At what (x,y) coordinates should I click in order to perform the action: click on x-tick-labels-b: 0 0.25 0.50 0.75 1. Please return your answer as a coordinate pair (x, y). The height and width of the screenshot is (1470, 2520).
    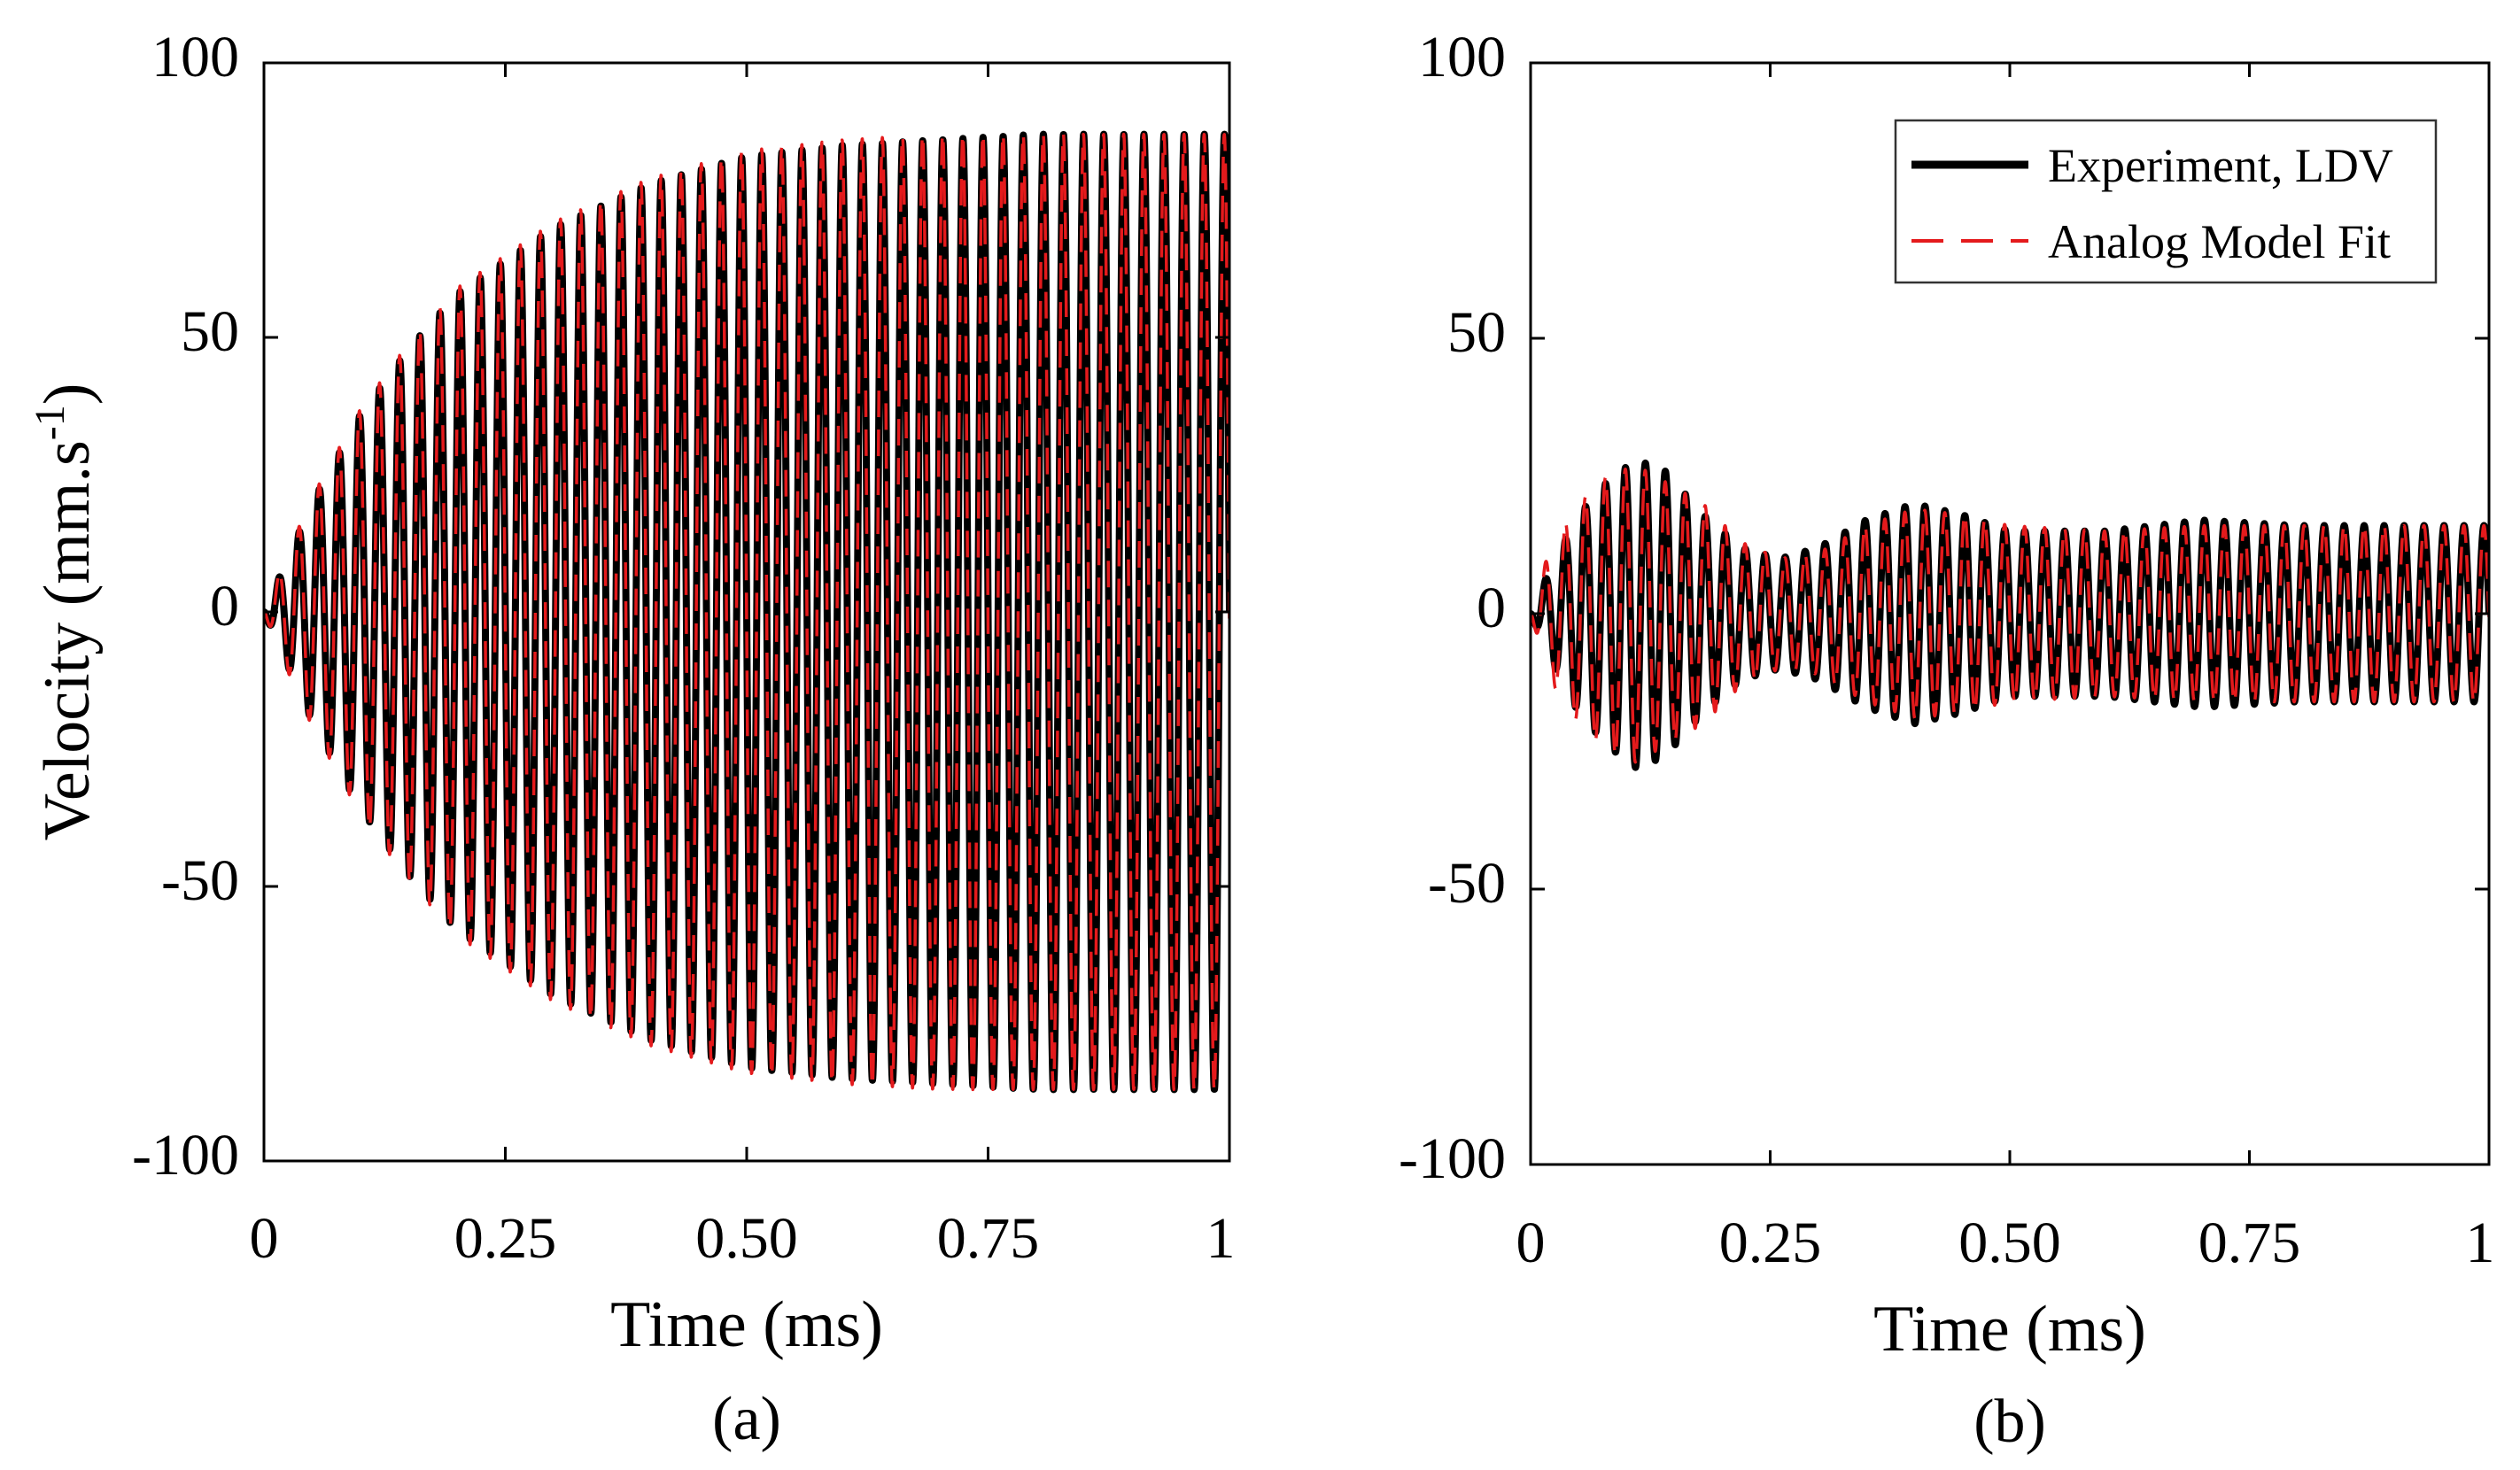
    Looking at the image, I should click on (2006, 1243).